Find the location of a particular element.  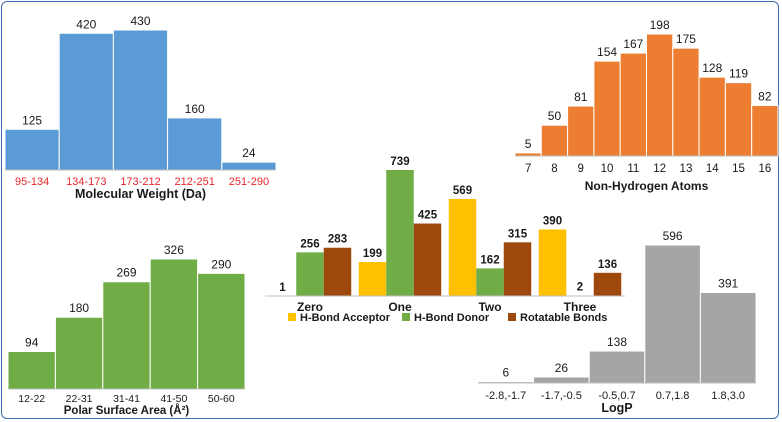

tick-label: 212-251 is located at coordinates (195, 182).